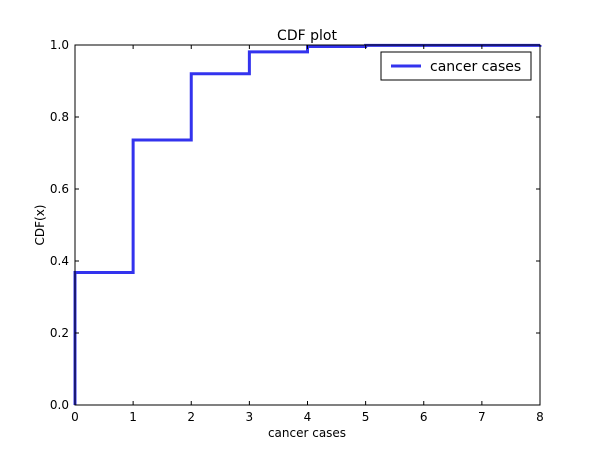 The image size is (600, 450). I want to click on x-tick-label: 0, so click(75, 417).